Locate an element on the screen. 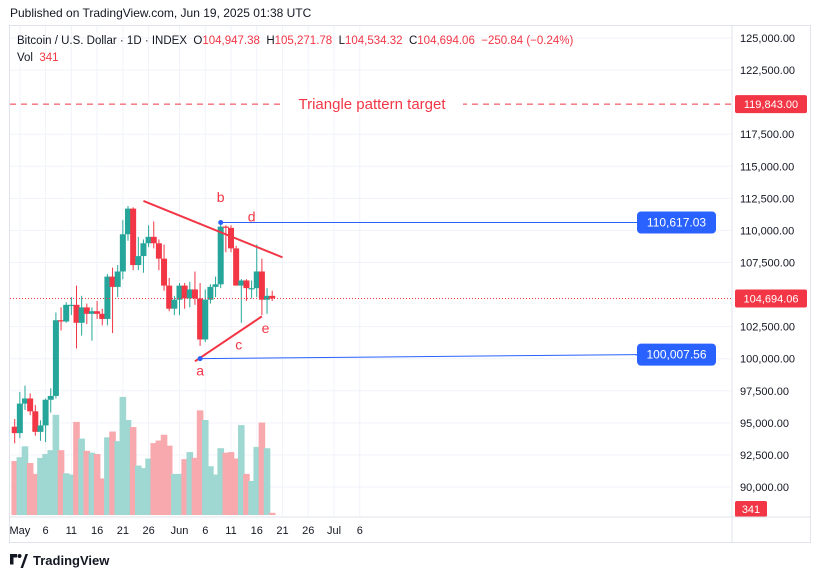 This screenshot has height=579, width=822. trendline-lower is located at coordinates (228, 339).